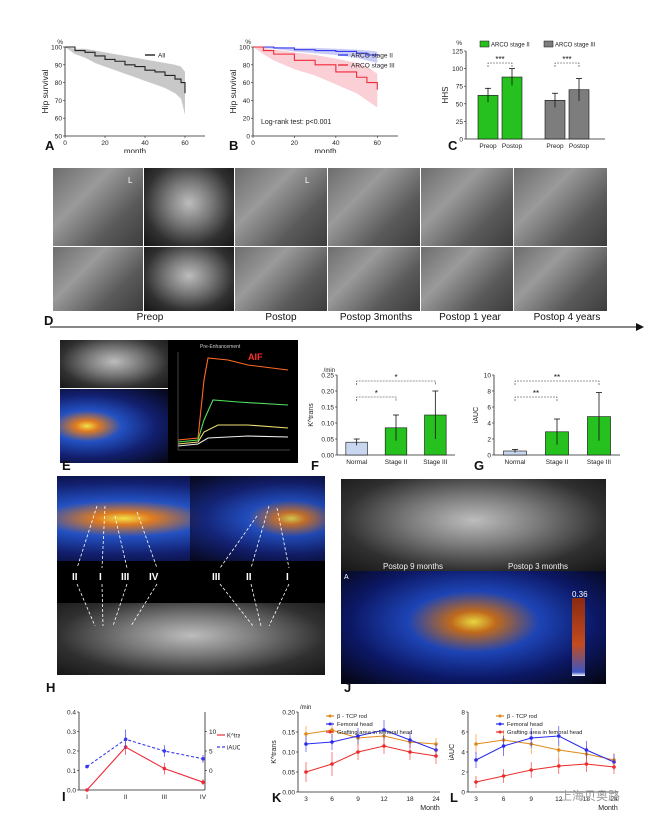 Image resolution: width=654 pixels, height=827 pixels. Describe the element at coordinates (274, 752) in the screenshot. I see `y-axis-label: K^trans` at that location.